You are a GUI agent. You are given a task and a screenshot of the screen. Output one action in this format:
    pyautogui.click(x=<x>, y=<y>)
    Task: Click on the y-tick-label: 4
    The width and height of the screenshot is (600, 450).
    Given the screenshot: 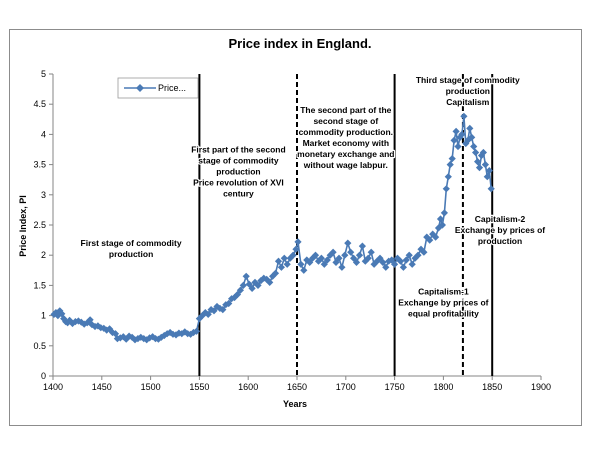 What is the action you would take?
    pyautogui.click(x=43, y=134)
    